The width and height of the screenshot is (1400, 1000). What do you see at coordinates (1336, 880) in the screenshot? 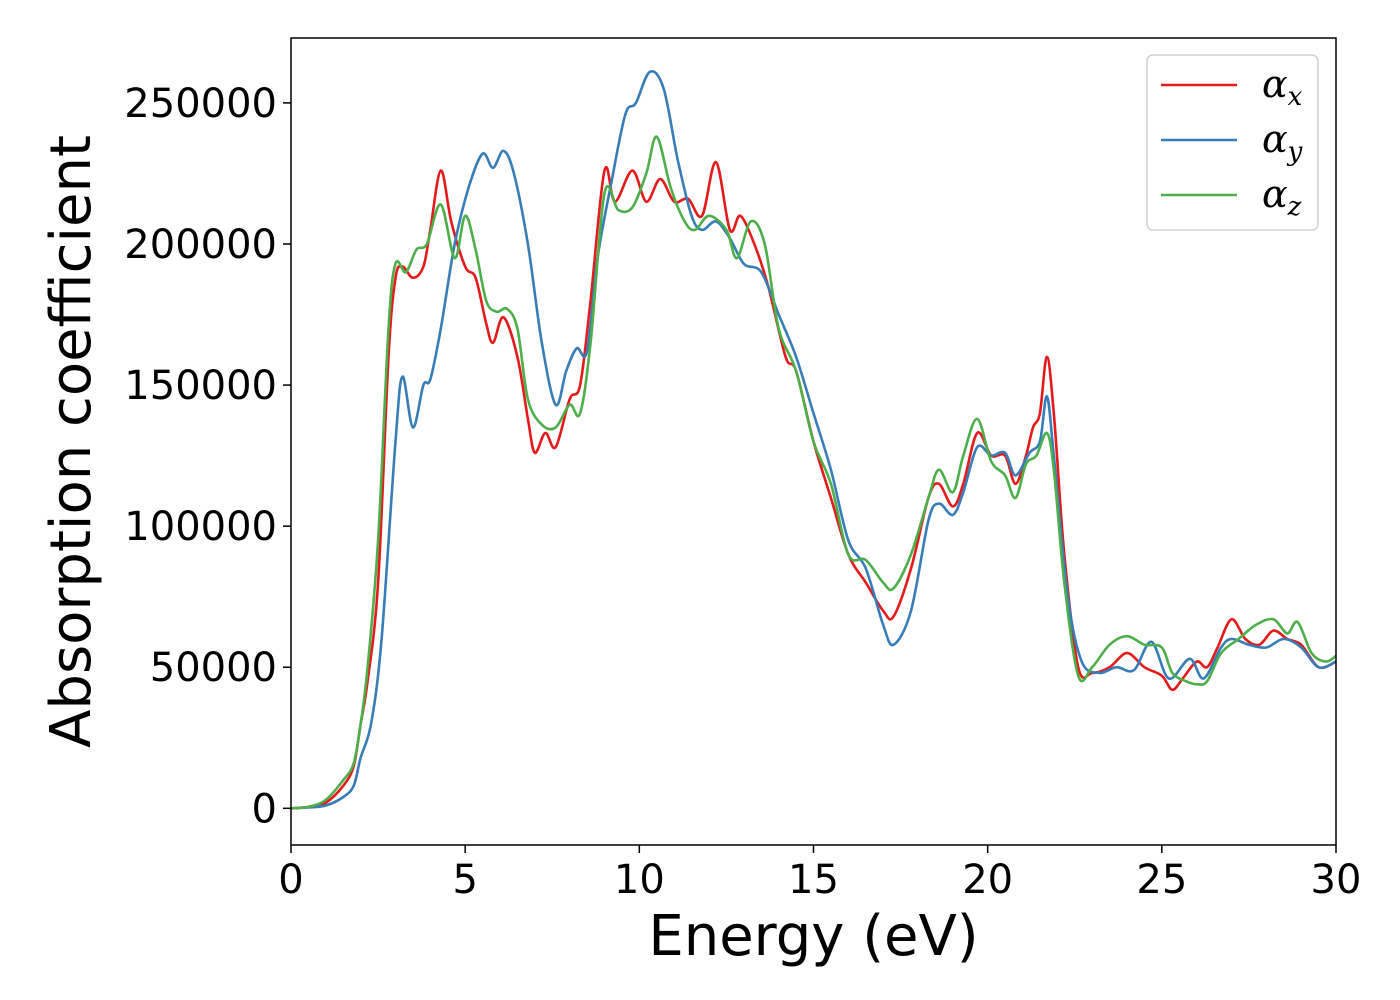
I see `x-tick-label: 30` at bounding box center [1336, 880].